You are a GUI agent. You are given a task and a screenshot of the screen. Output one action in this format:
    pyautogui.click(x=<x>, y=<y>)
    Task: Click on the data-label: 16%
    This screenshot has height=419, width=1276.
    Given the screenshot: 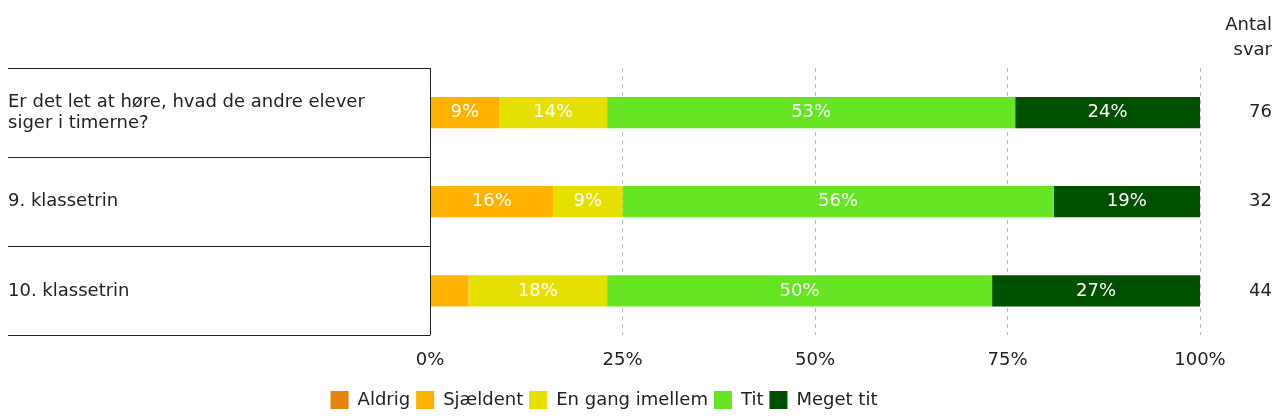 What is the action you would take?
    pyautogui.click(x=491, y=200)
    